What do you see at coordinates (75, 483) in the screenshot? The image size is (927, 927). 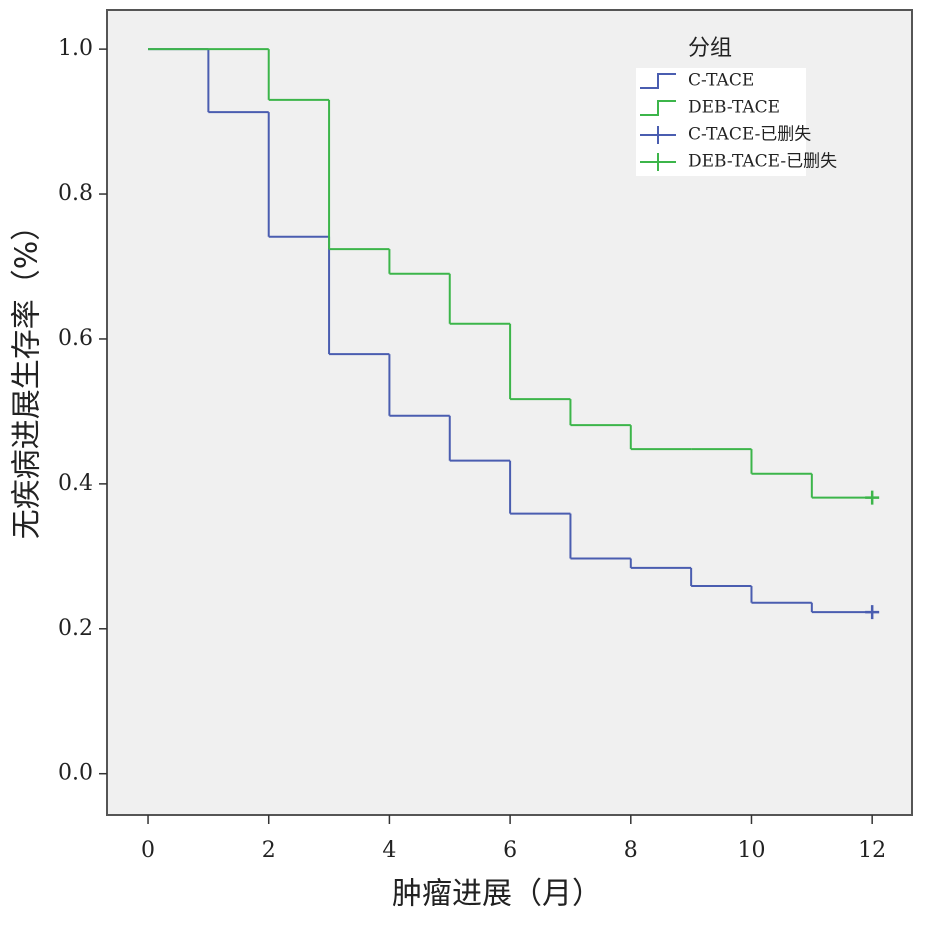 I see `y-tick-label: 0.4` at bounding box center [75, 483].